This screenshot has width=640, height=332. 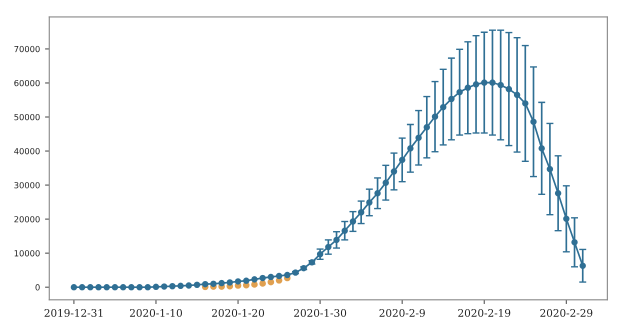 I want to click on y-tick-label: 10000, so click(x=27, y=253).